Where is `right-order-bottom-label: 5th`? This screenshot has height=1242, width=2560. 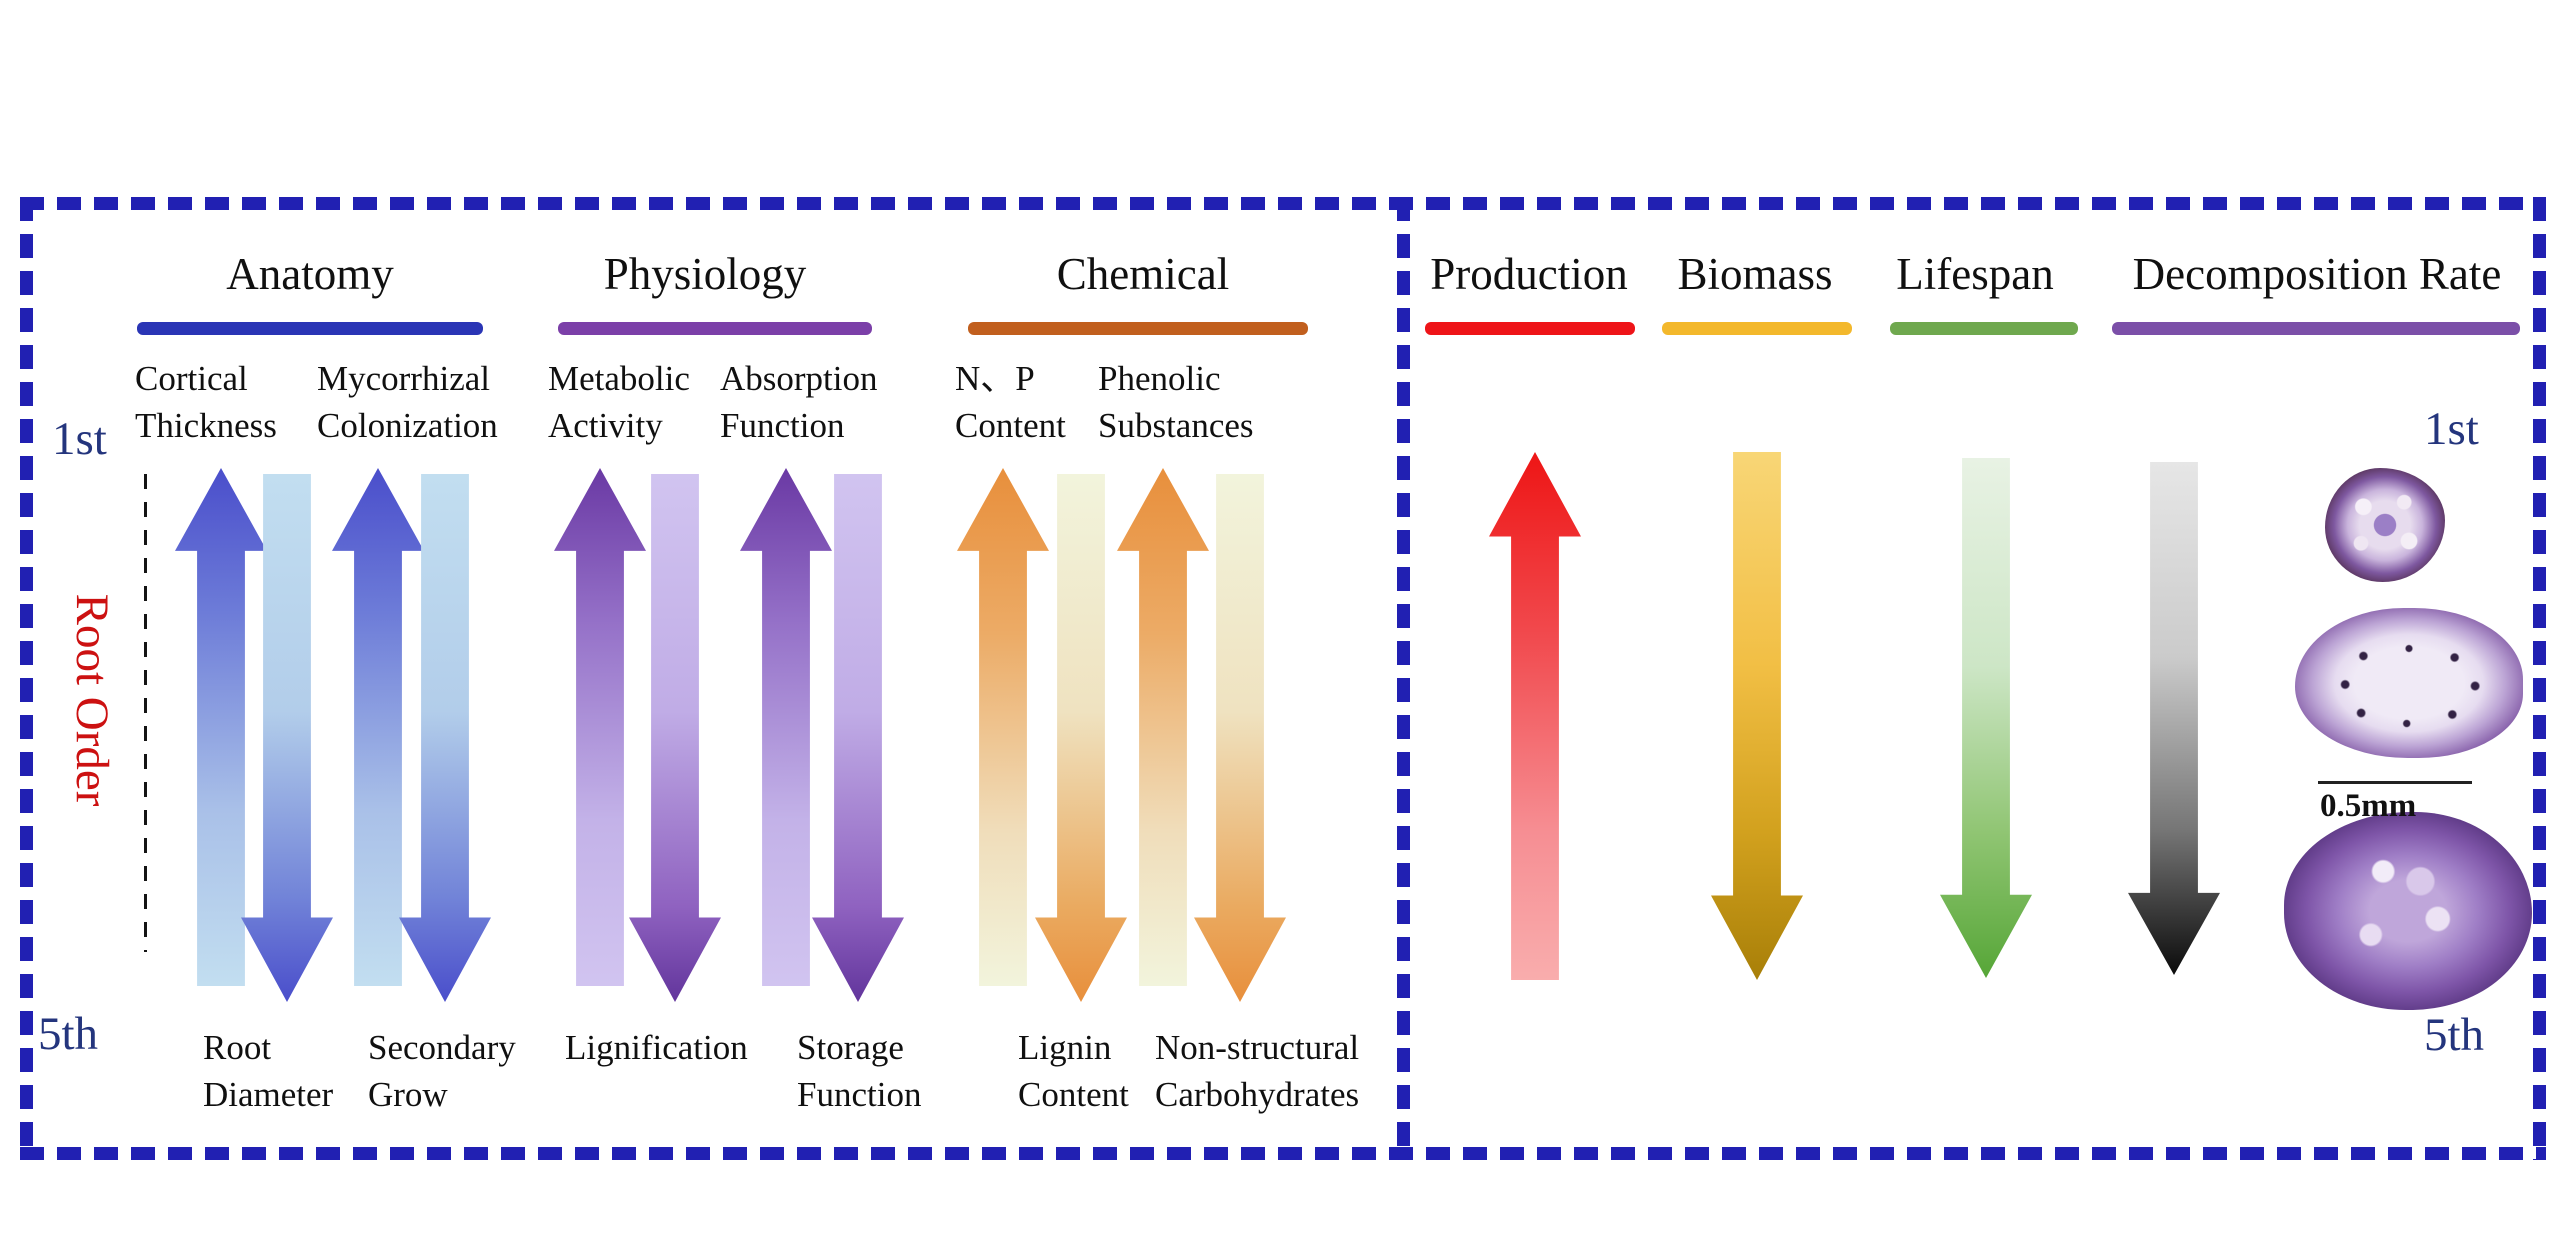
right-order-bottom-label: 5th is located at coordinates (2454, 1035).